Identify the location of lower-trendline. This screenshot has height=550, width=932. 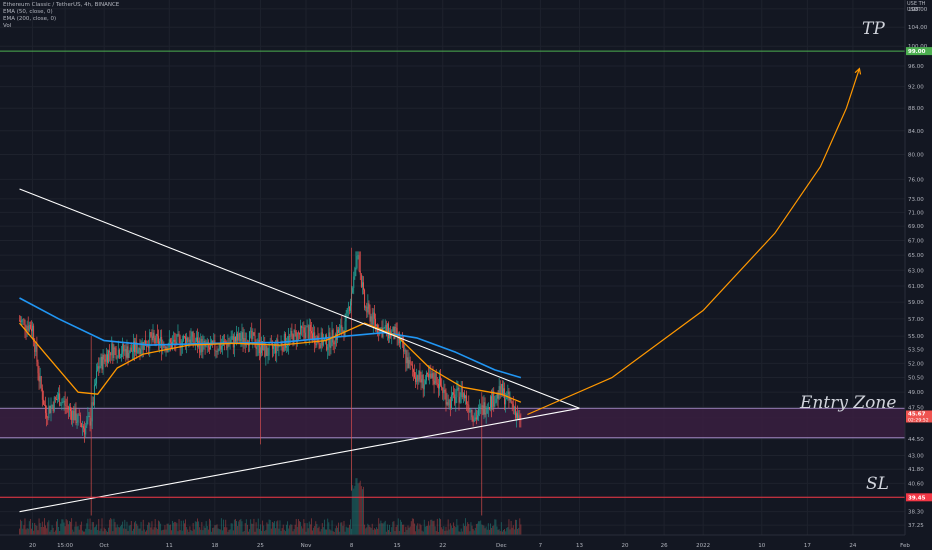
(299, 460).